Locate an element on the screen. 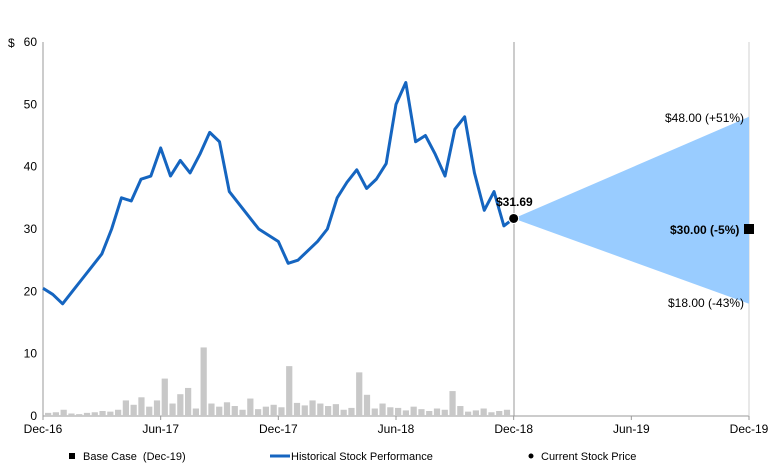 This screenshot has width=773, height=474. y-tick-label: 60 is located at coordinates (31, 42).